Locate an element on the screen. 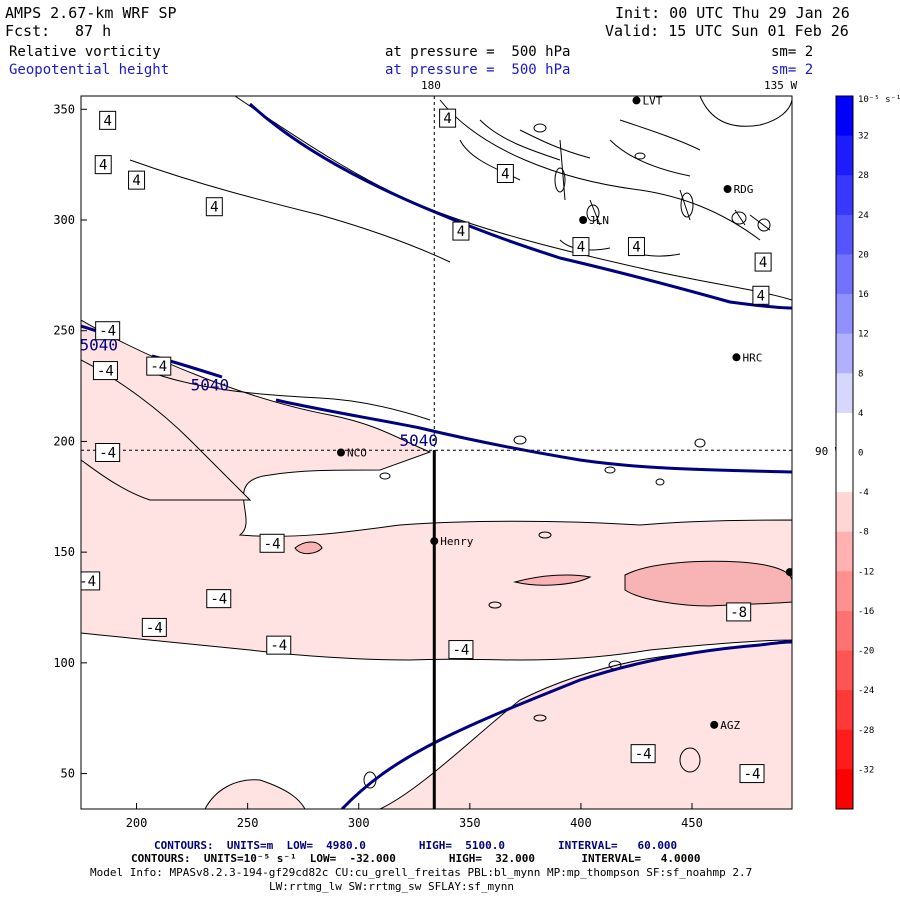 Image resolution: width=900 pixels, height=900 pixels. colorbar-tick-label: 4 is located at coordinates (860, 414).